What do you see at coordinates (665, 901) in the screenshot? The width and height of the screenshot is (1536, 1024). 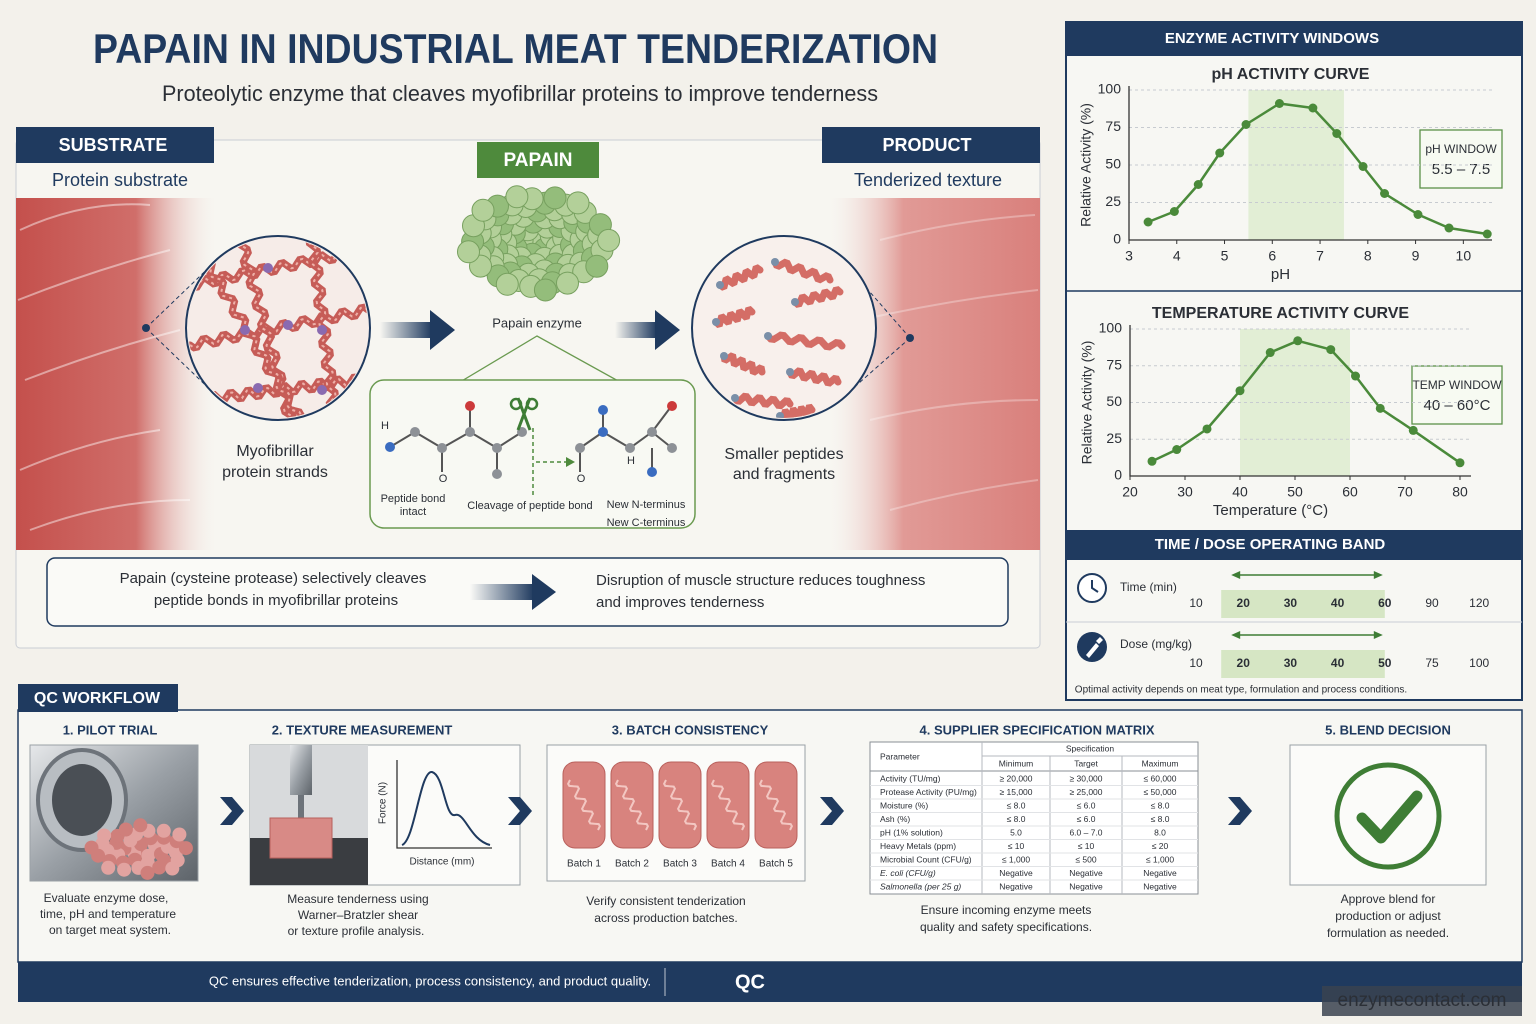 I see `step-caption: Verify consistent tenderization` at bounding box center [665, 901].